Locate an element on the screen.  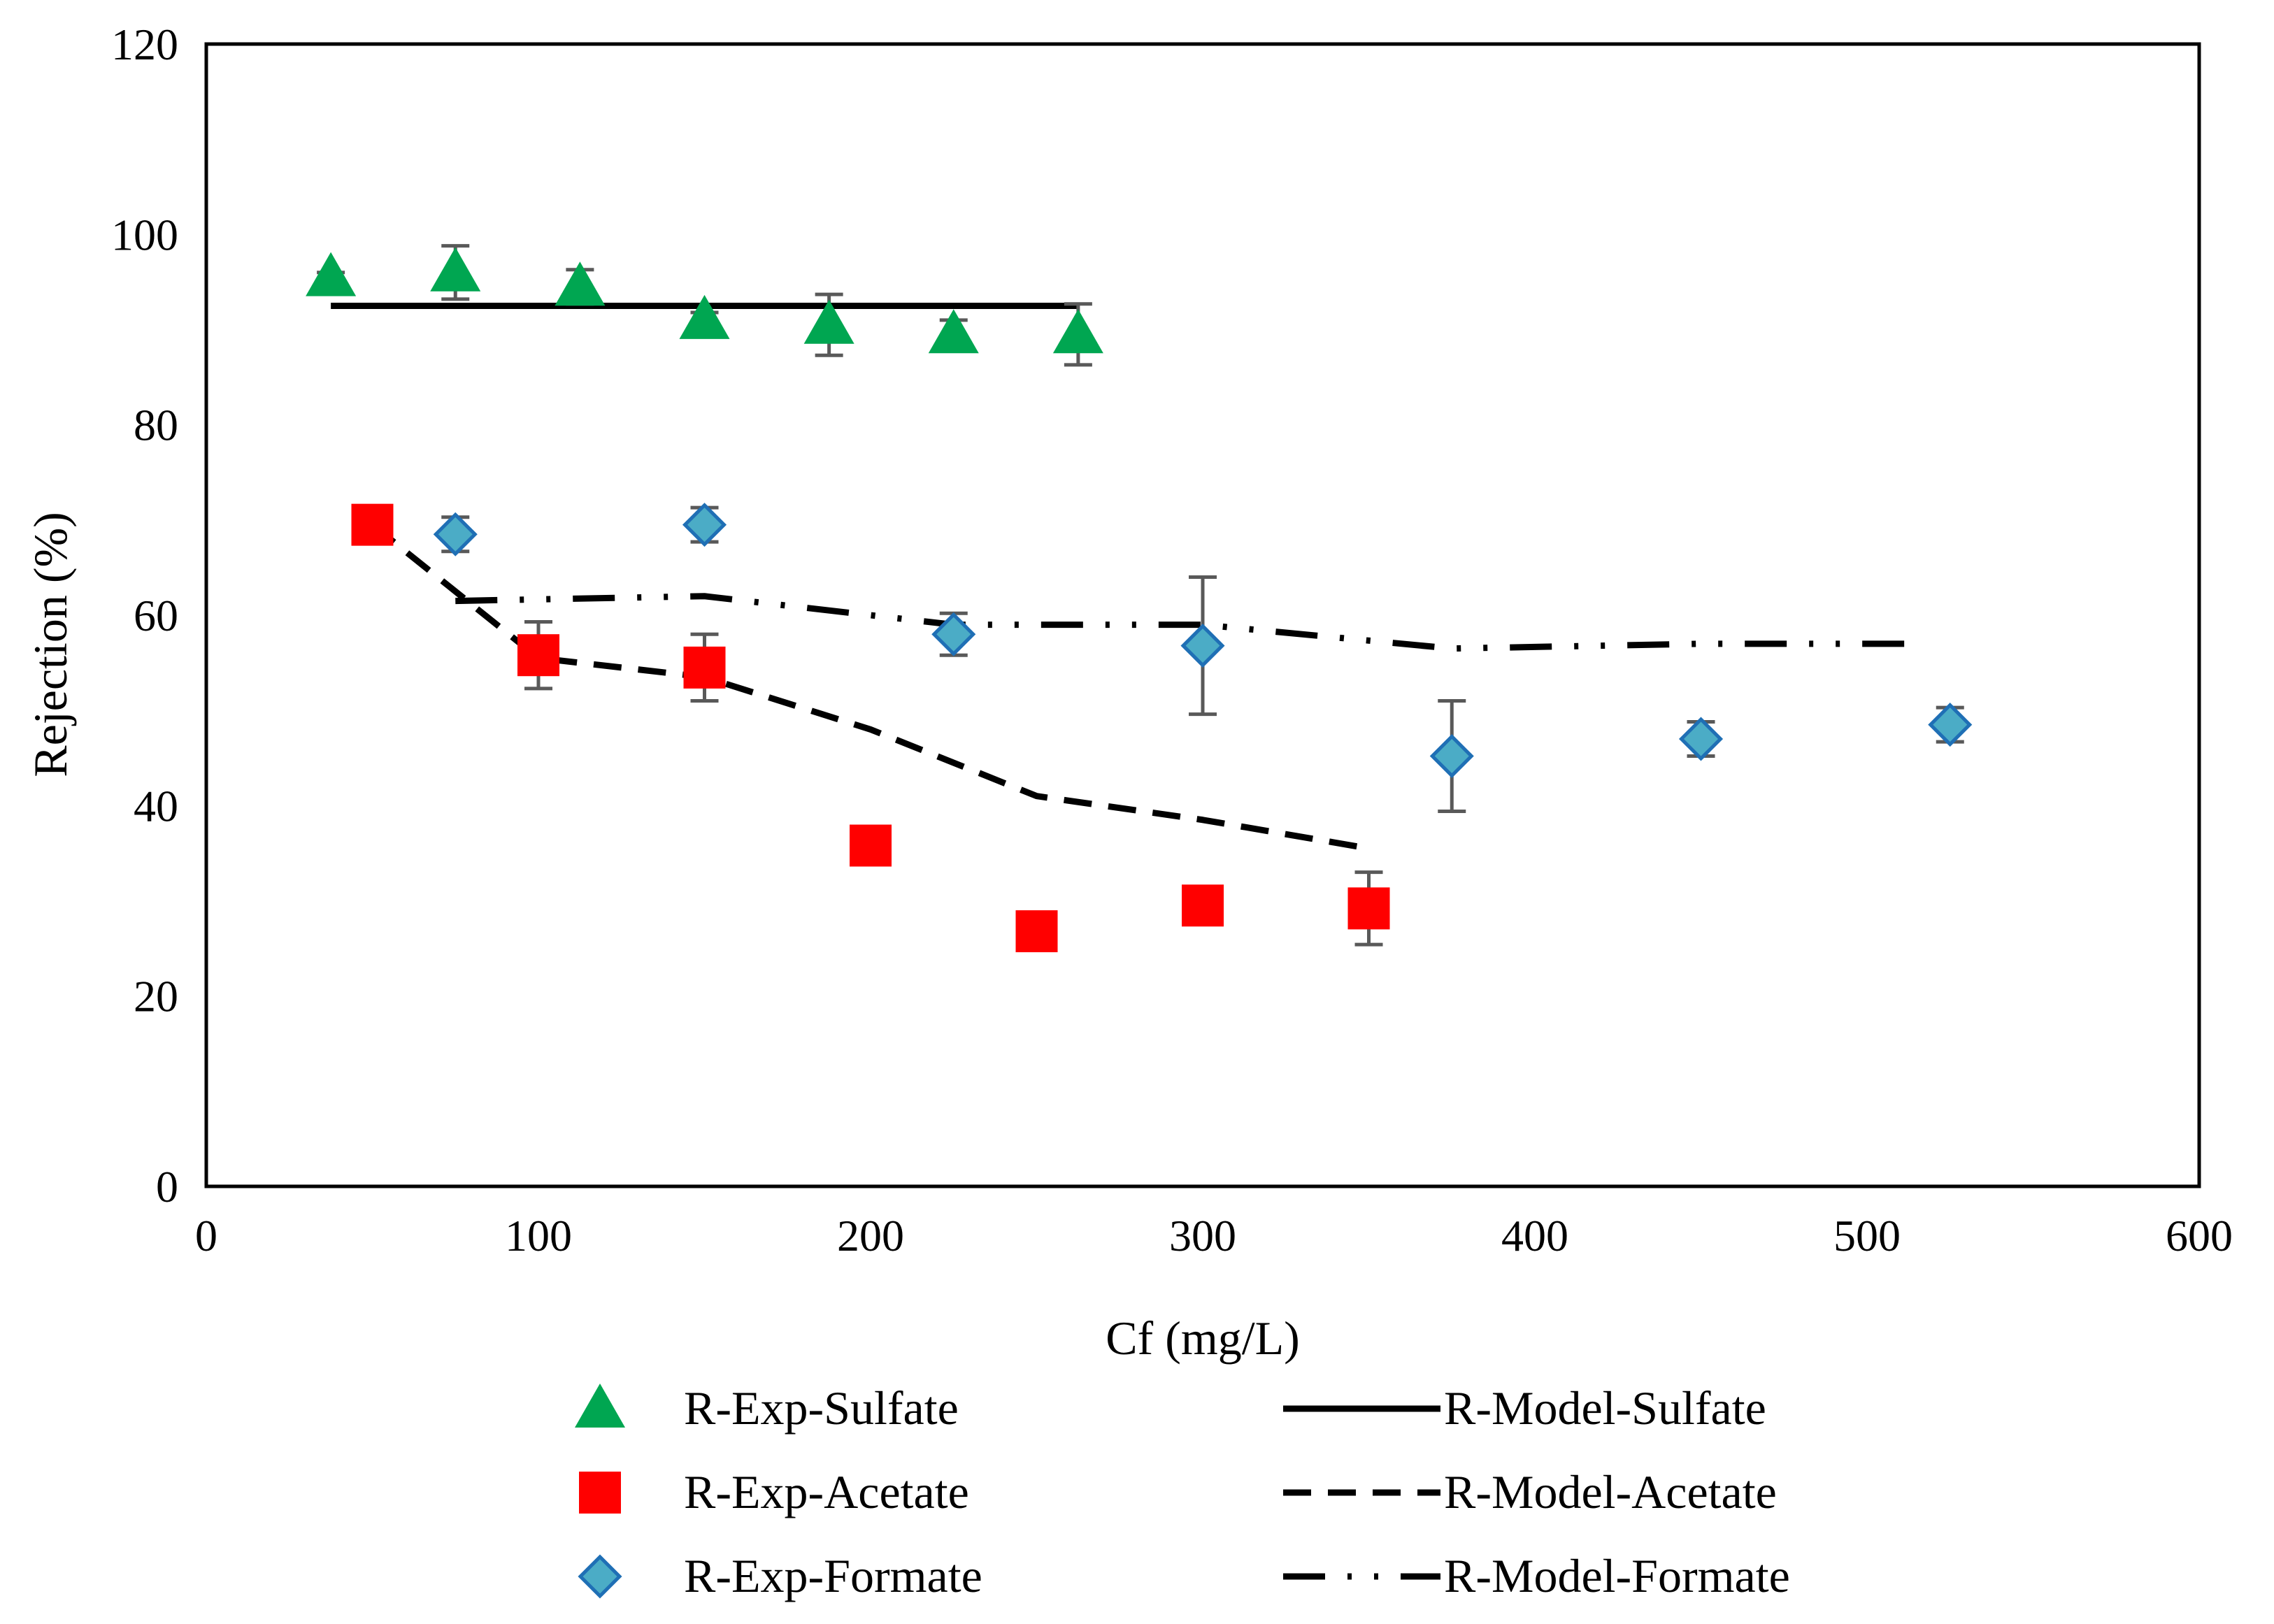
x-tick-label: 100 is located at coordinates (538, 1235).